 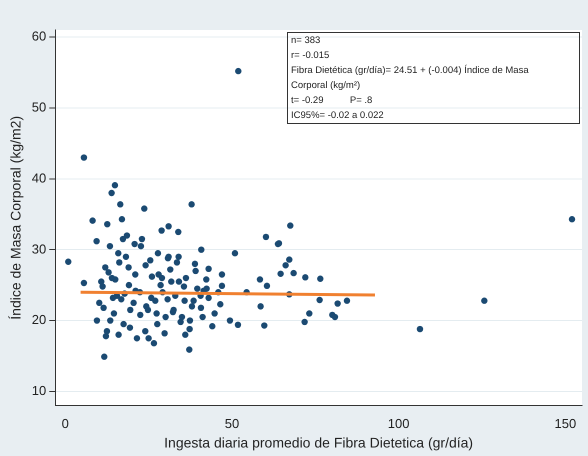 What do you see at coordinates (39, 248) in the screenshot?
I see `y-tick-label: 30` at bounding box center [39, 248].